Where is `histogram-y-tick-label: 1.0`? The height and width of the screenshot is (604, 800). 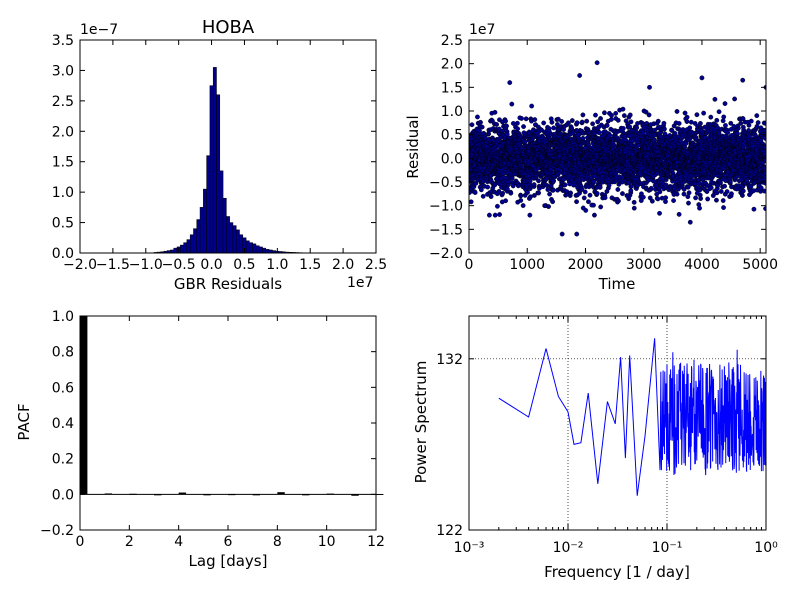 histogram-y-tick-label: 1.0 is located at coordinates (63, 193).